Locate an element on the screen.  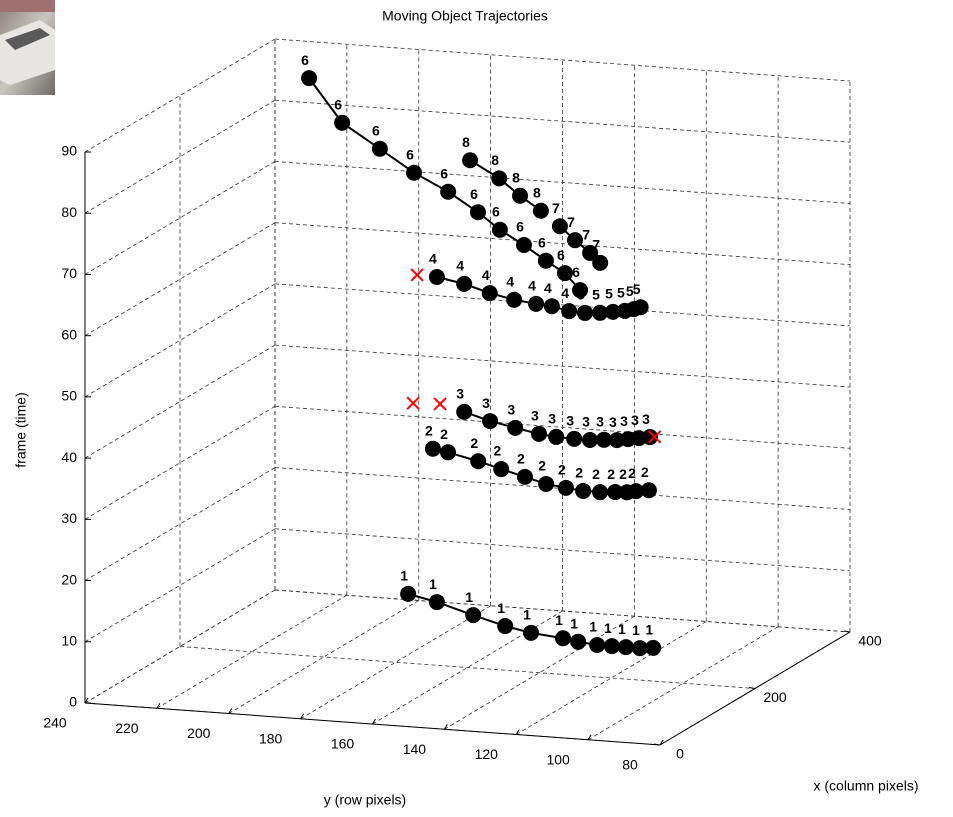
y-tick-label: 200 is located at coordinates (199, 733).